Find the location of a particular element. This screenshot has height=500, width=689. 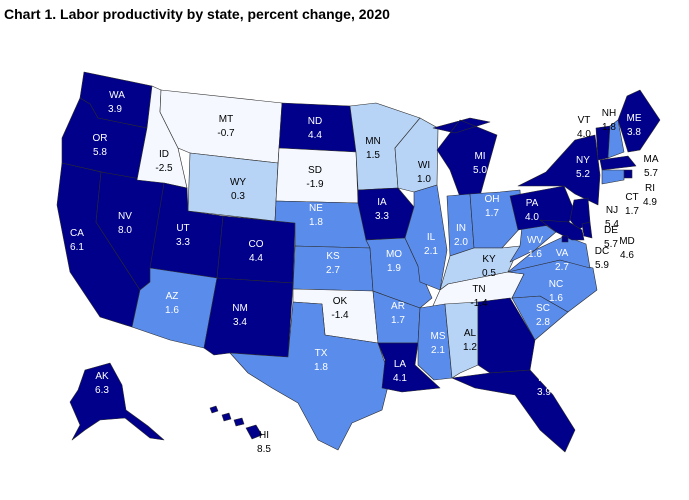

state-label-vt: VT is located at coordinates (584, 120).